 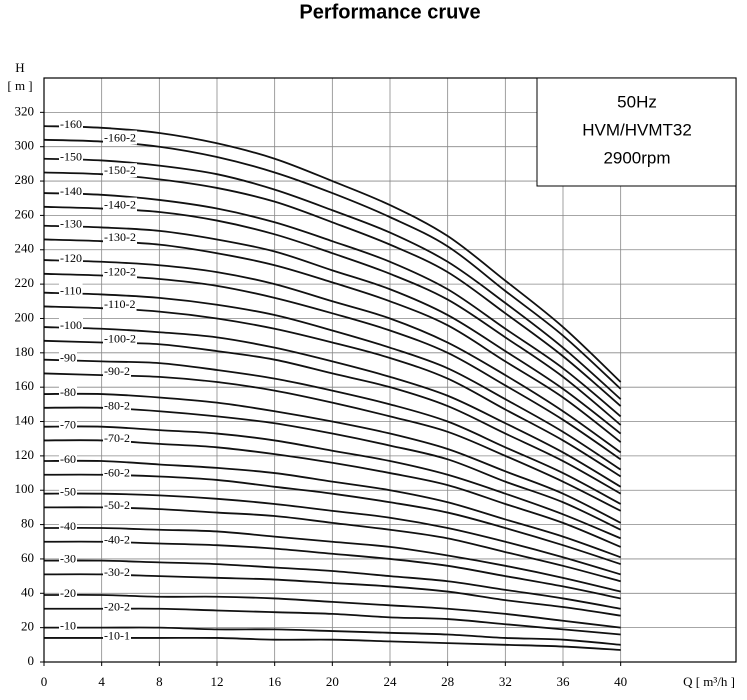 What do you see at coordinates (117, 406) in the screenshot?
I see `curve-label: -80-2` at bounding box center [117, 406].